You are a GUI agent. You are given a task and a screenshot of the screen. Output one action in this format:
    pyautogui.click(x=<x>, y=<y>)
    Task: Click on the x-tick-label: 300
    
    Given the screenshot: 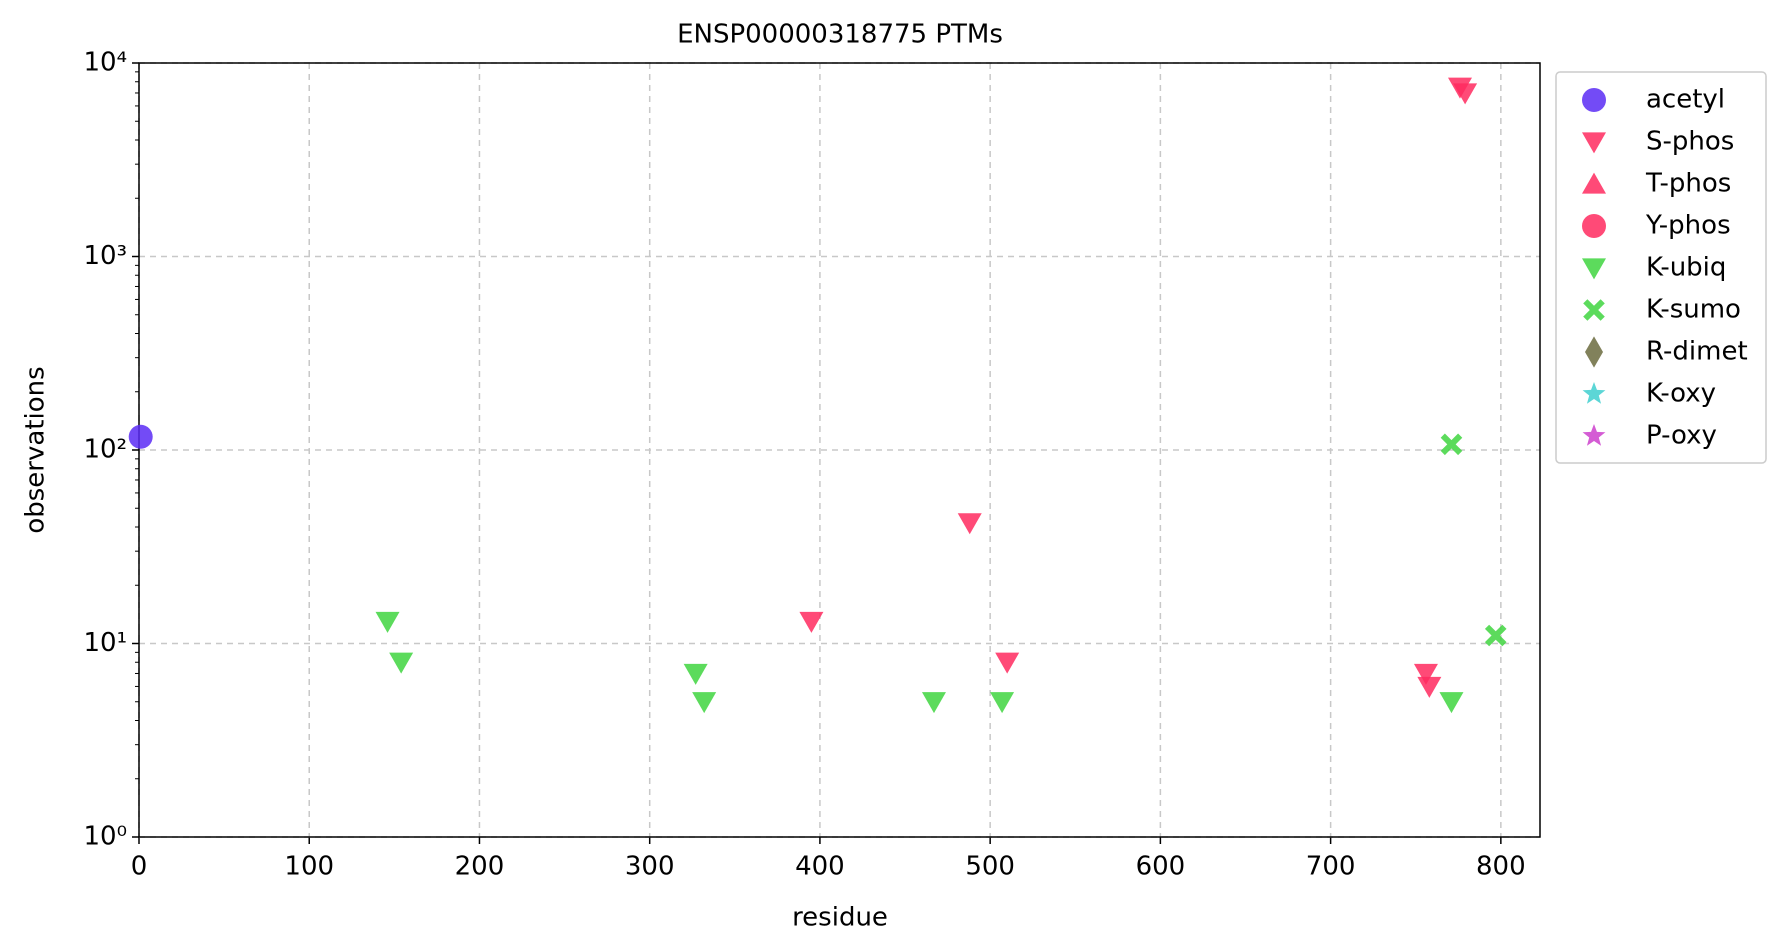 What is the action you would take?
    pyautogui.click(x=650, y=867)
    